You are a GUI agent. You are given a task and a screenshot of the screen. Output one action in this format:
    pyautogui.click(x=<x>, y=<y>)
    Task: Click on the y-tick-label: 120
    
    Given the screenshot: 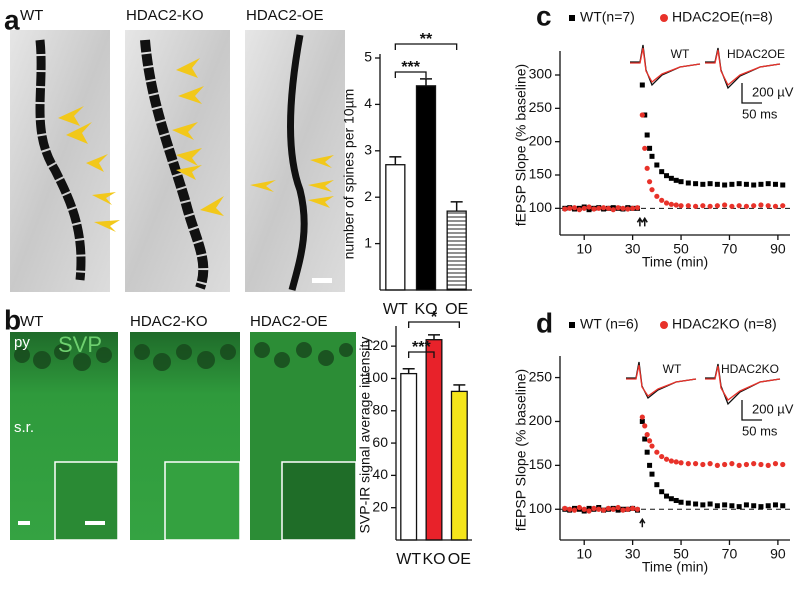 What is the action you would take?
    pyautogui.click(x=377, y=345)
    